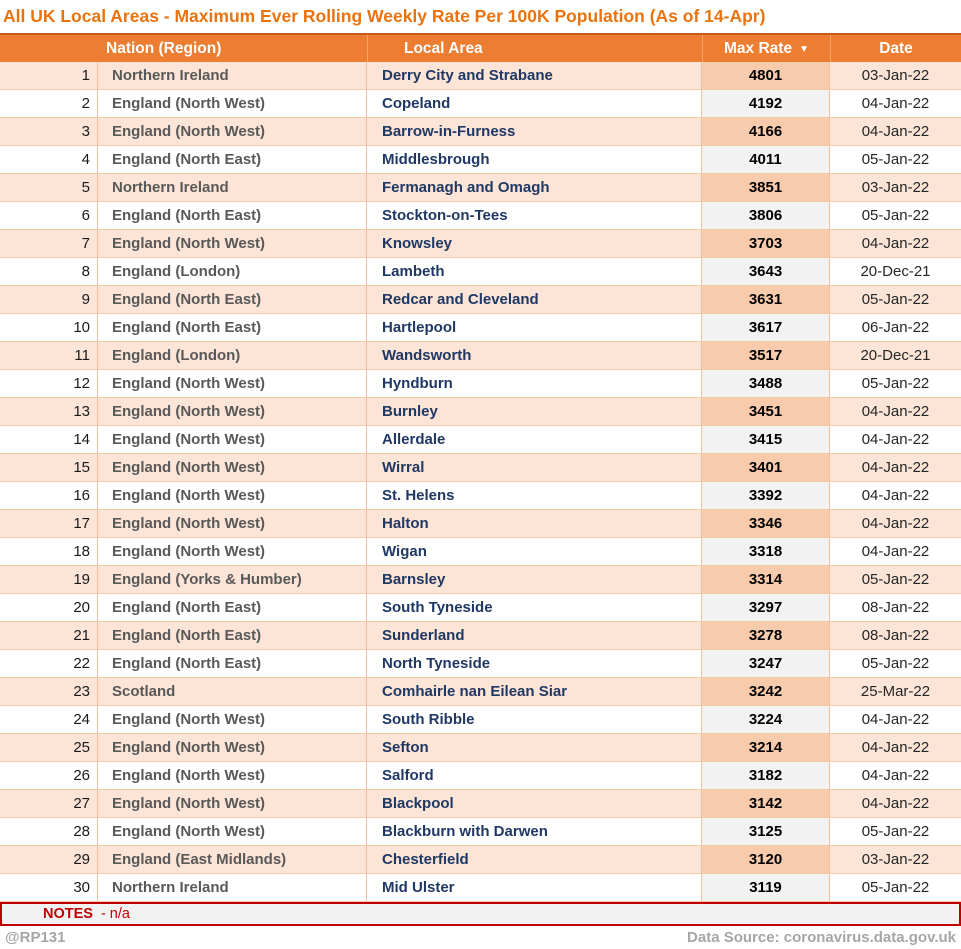 The image size is (961, 949). I want to click on max-rate-cell: 3488, so click(766, 383).